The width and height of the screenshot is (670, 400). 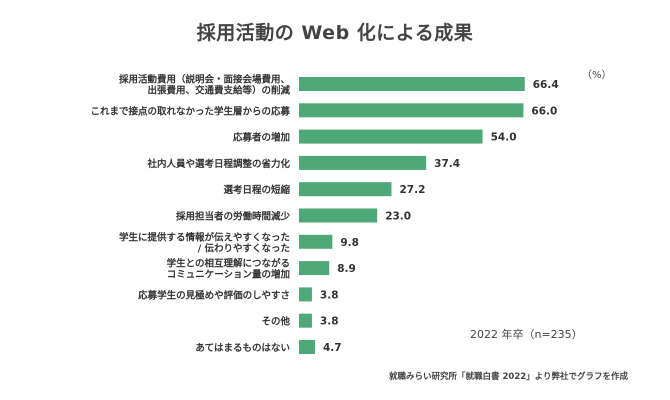 What do you see at coordinates (228, 275) in the screenshot?
I see `category-label: コミュニケーション量の増加` at bounding box center [228, 275].